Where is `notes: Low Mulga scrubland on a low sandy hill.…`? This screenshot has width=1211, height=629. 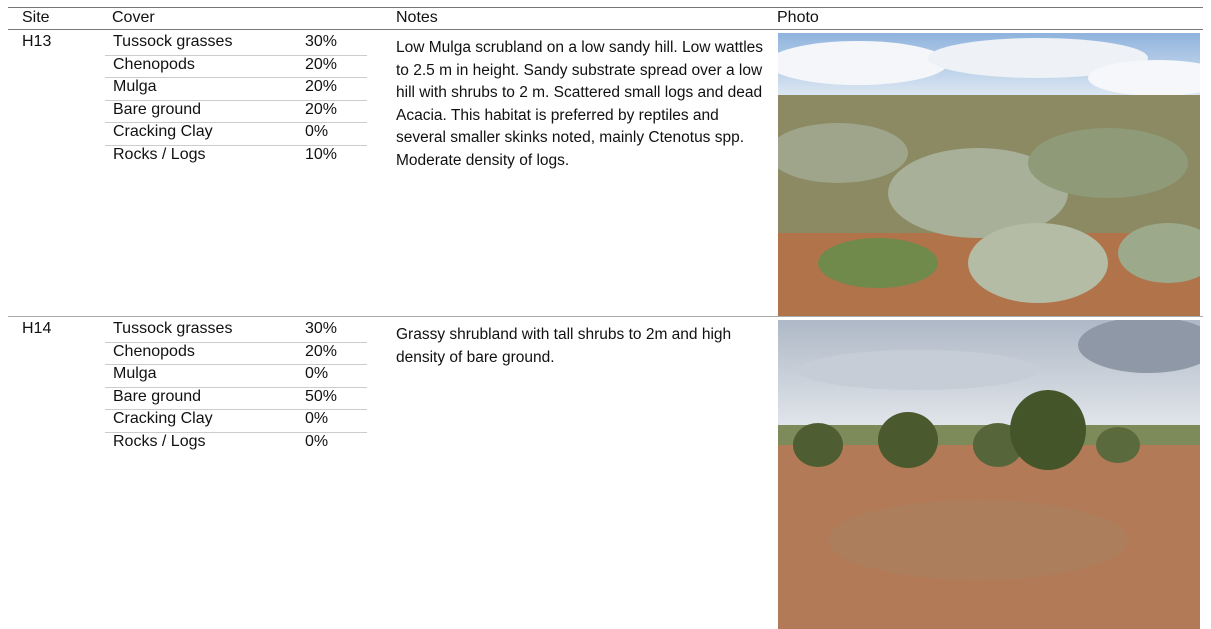 notes: Low Mulga scrubland on a low sandy hill.… is located at coordinates (580, 104).